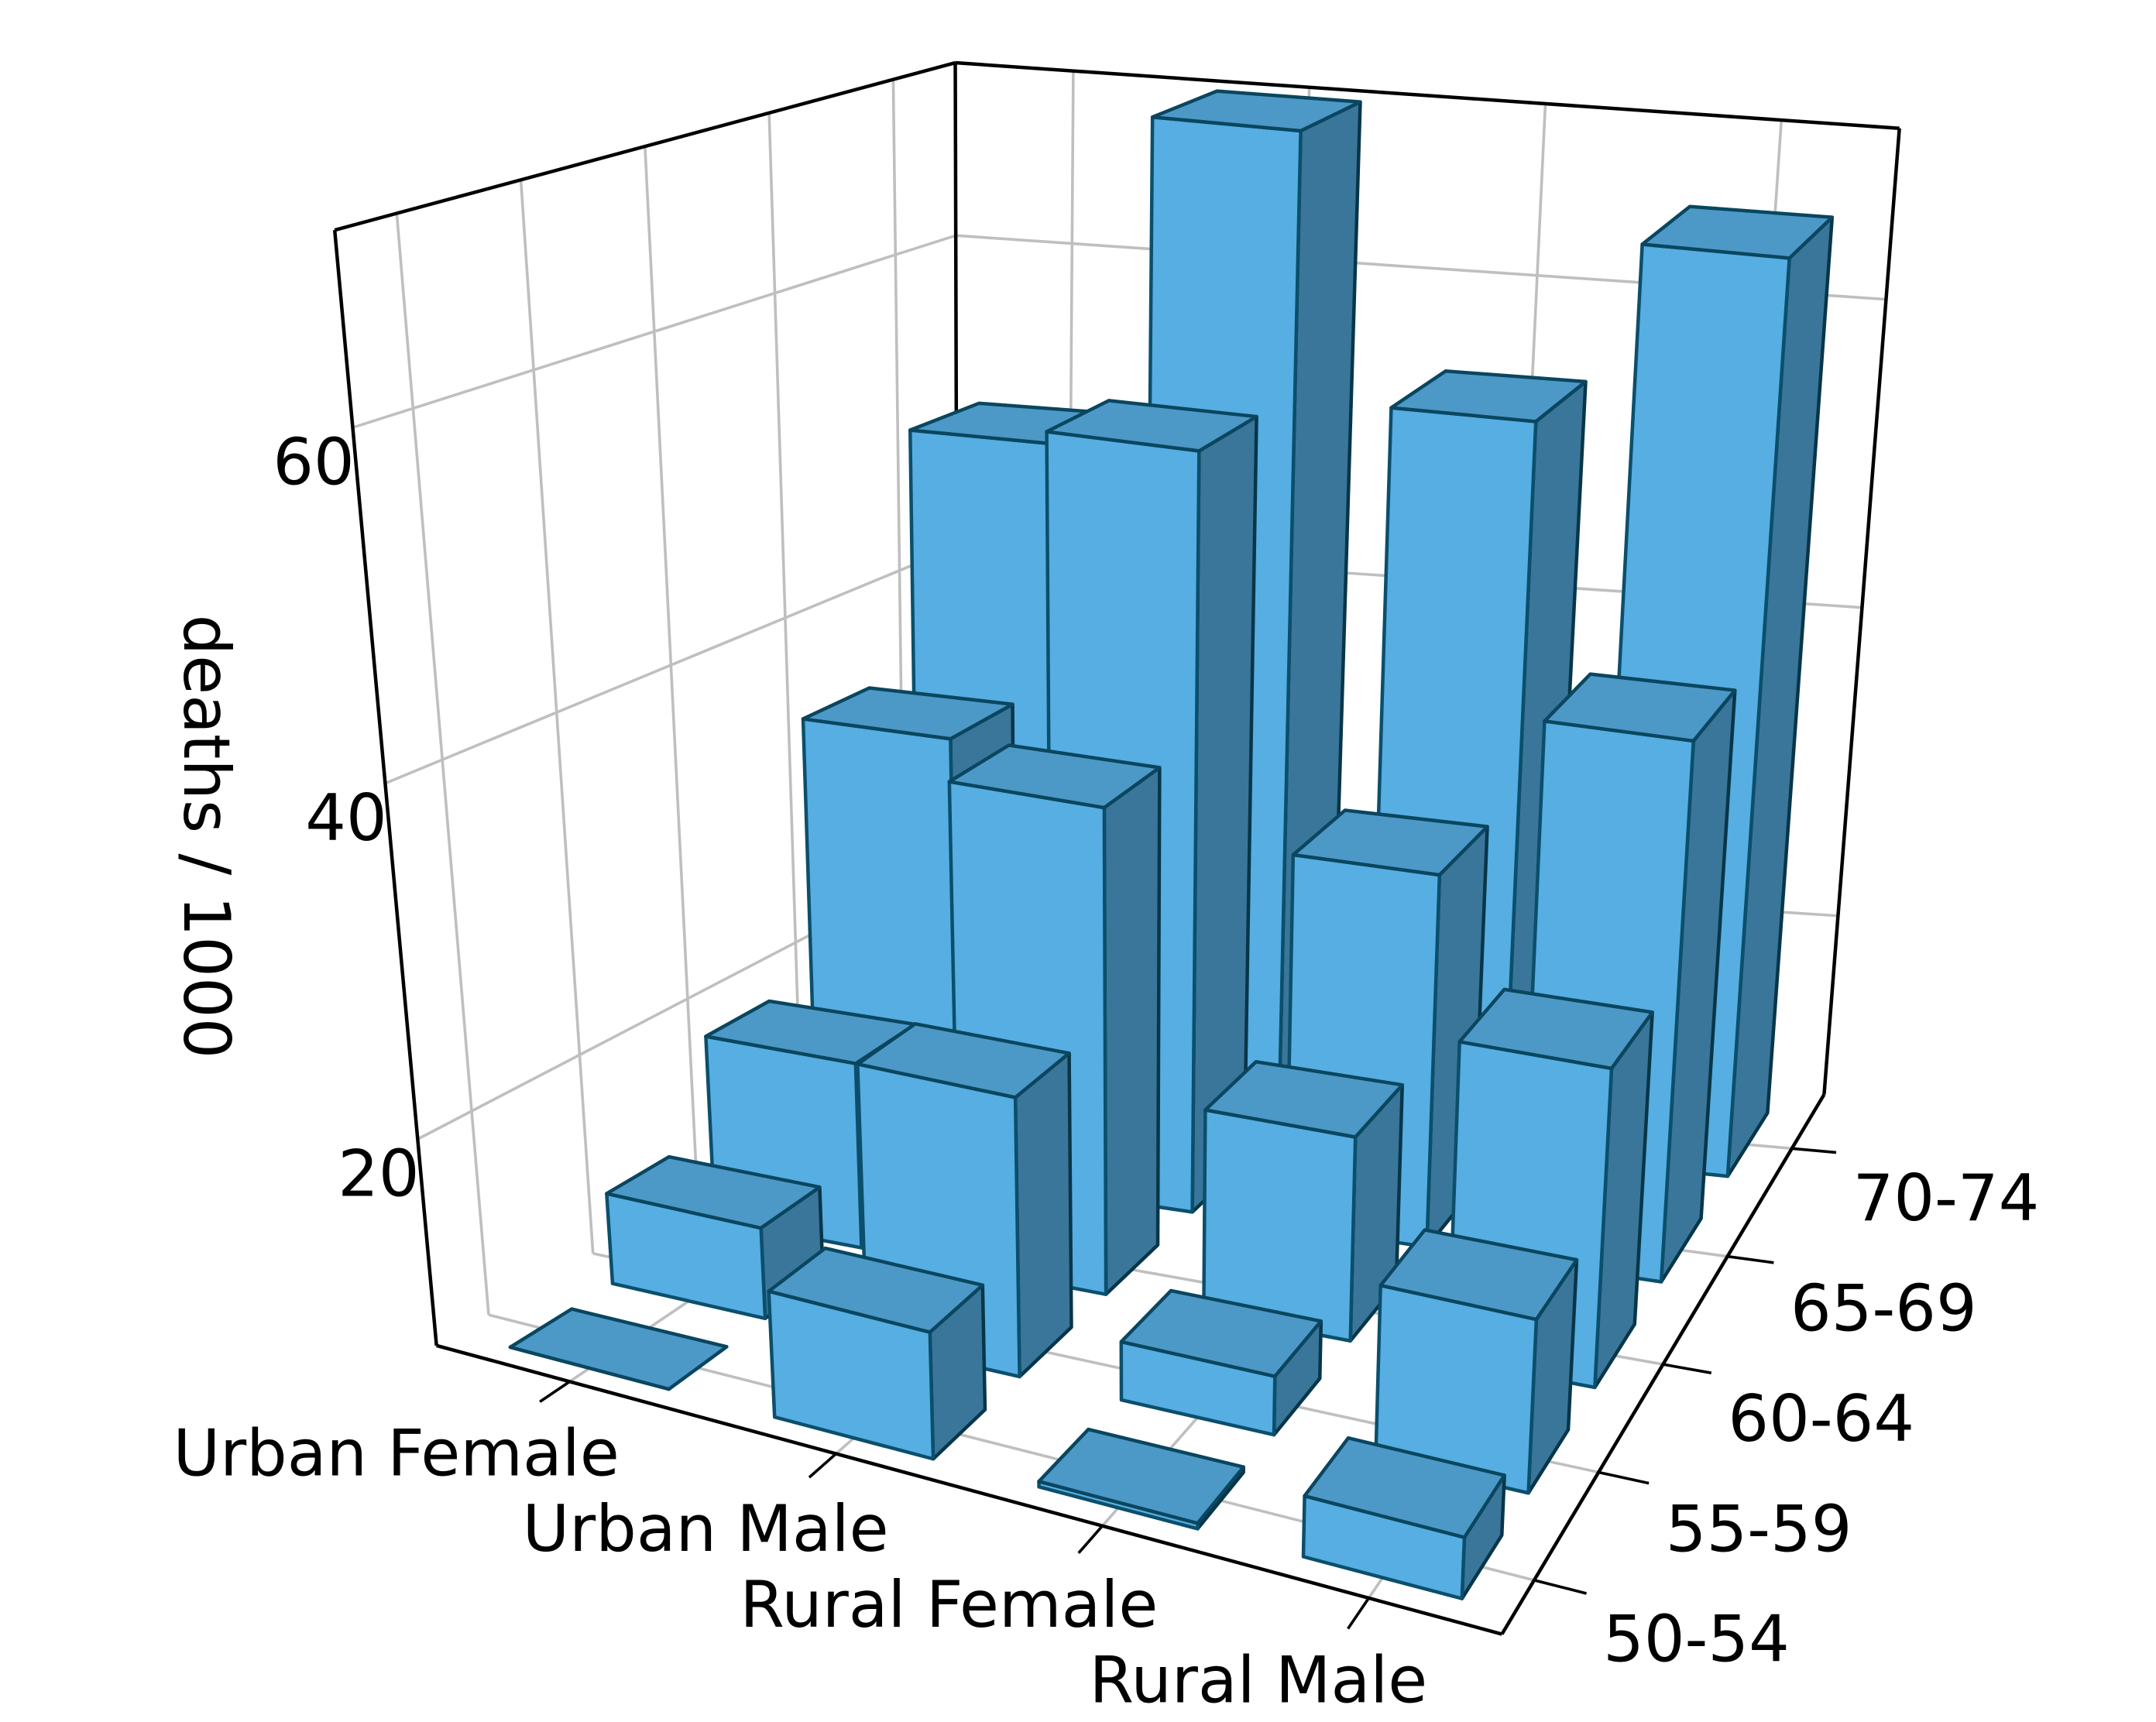 This screenshot has height=1722, width=2156. Describe the element at coordinates (314, 462) in the screenshot. I see `z-tick-label: 60` at that location.